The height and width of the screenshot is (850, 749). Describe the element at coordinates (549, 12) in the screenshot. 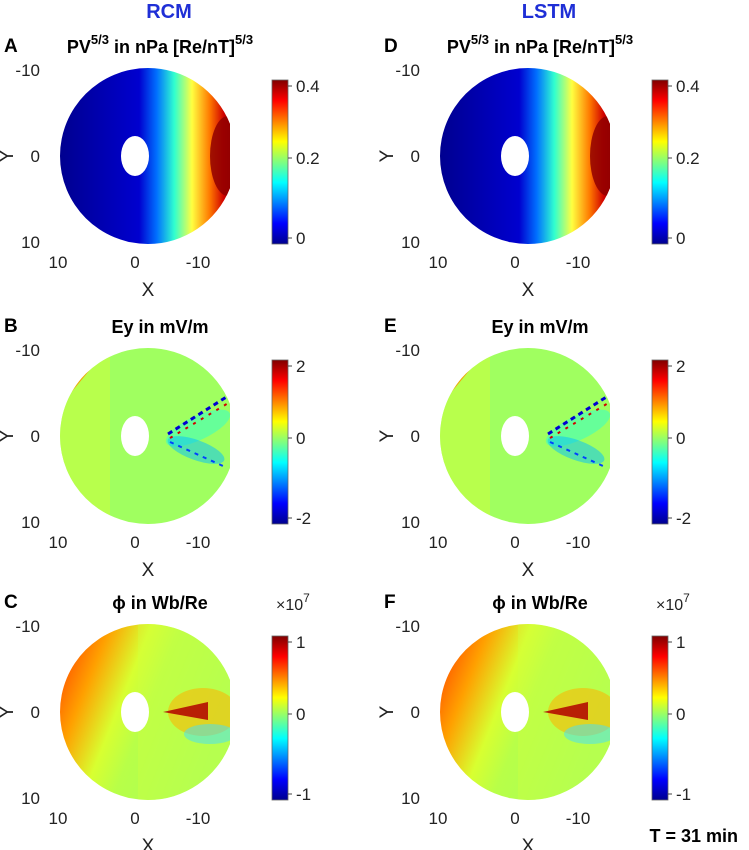

I see `column-title-2: LSTM` at that location.